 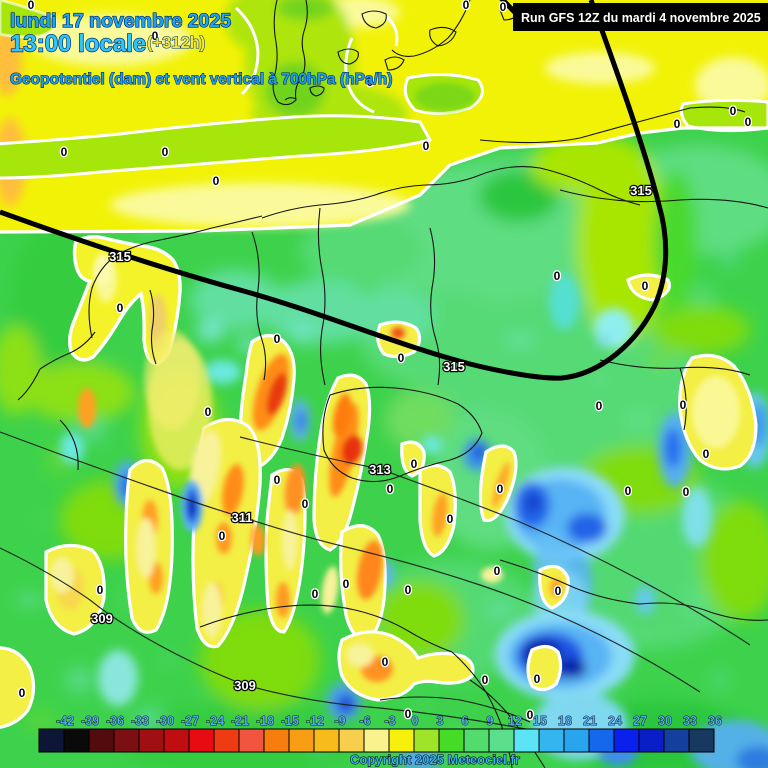 I want to click on svg-text: -24, so click(x=215, y=721).